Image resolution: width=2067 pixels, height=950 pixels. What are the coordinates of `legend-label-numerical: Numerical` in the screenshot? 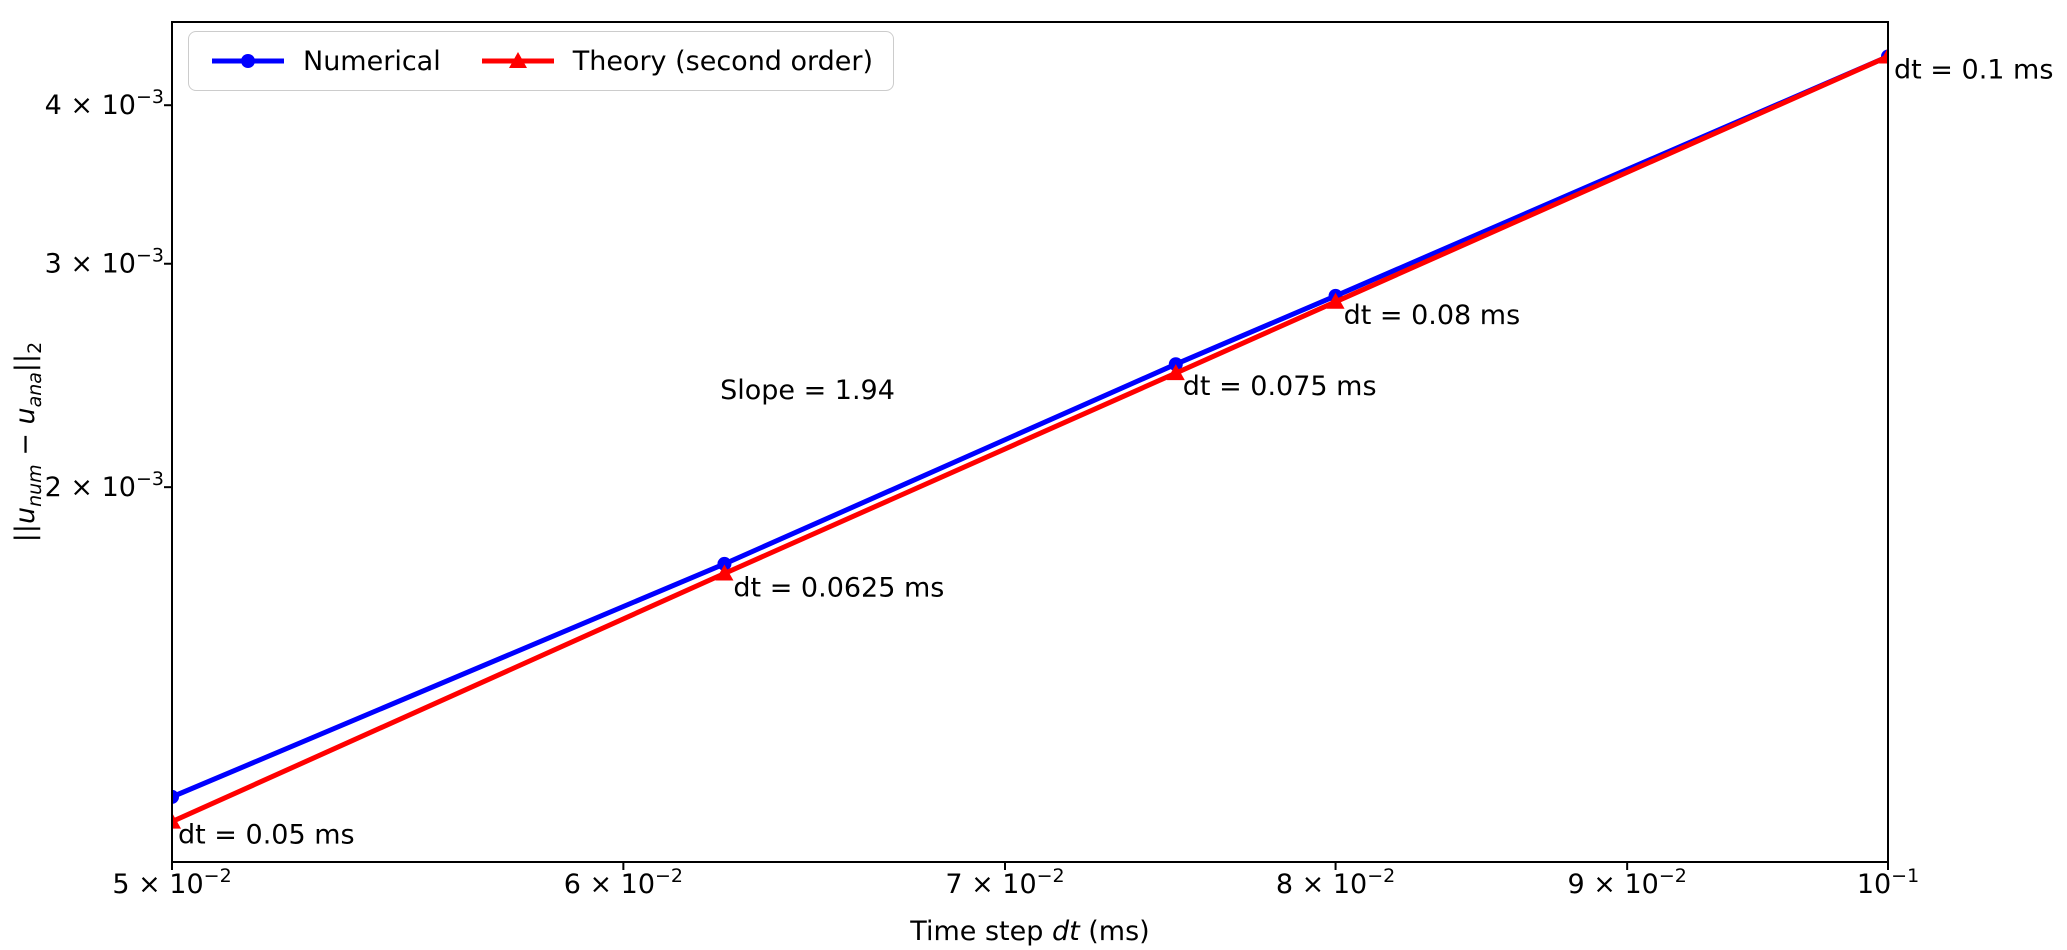 It's located at (372, 61).